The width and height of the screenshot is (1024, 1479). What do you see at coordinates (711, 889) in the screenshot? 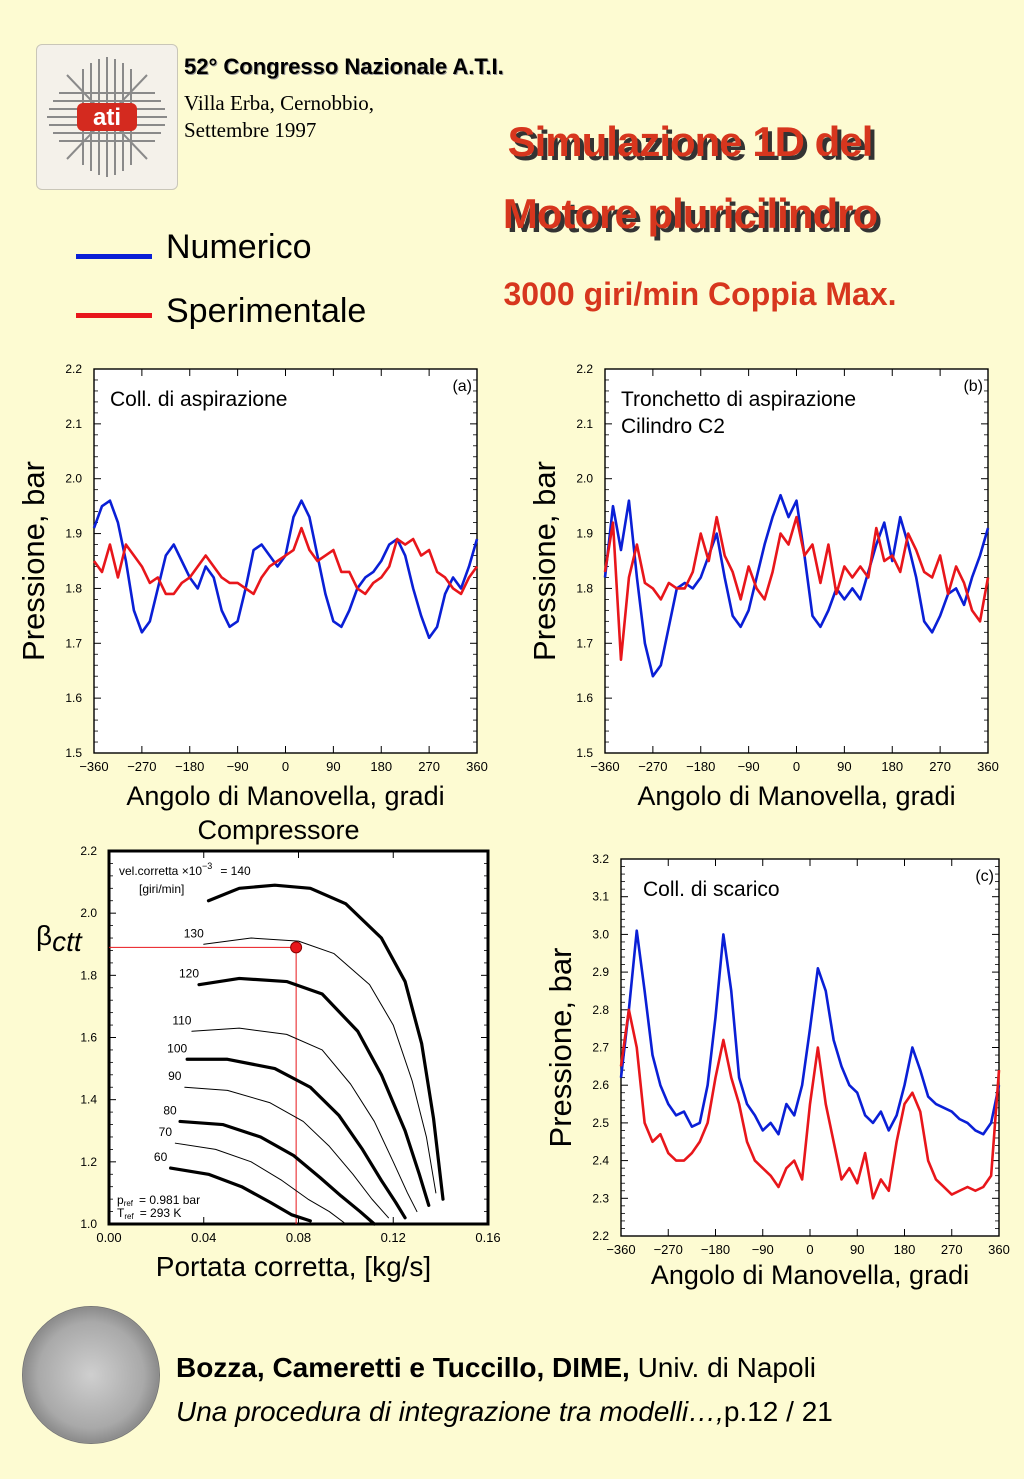
I see `panel-annotation: Coll. di scarico` at bounding box center [711, 889].